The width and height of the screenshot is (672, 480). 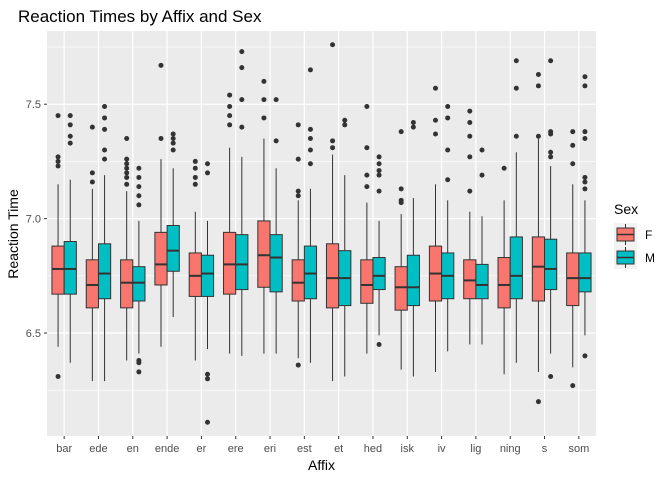 I want to click on box-en-F, so click(x=127, y=248).